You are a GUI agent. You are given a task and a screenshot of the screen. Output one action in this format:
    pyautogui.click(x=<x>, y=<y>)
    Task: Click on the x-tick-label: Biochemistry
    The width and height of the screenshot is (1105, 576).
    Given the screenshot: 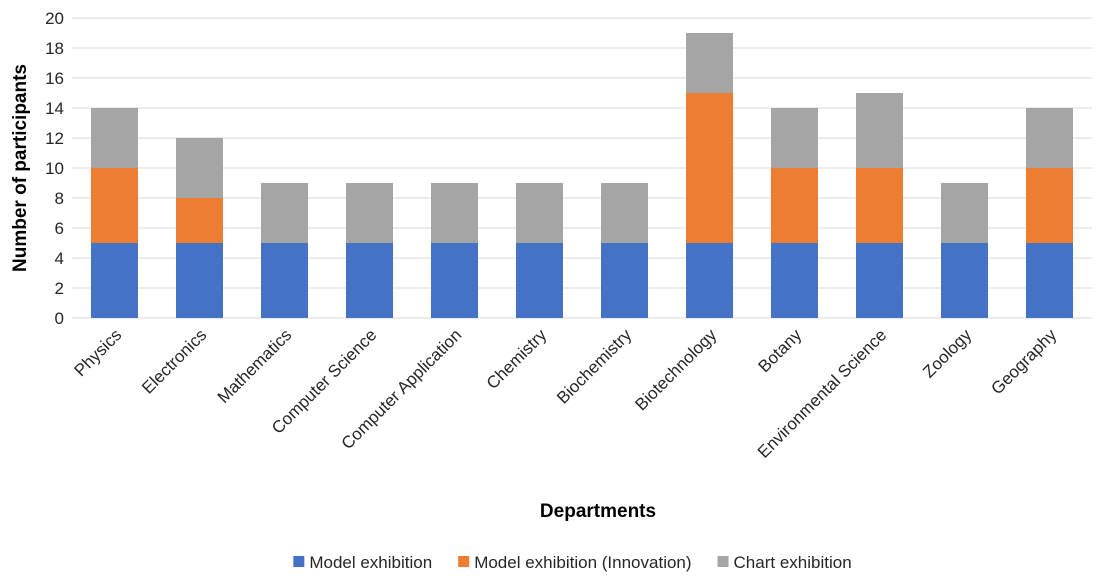 What is the action you would take?
    pyautogui.click(x=594, y=366)
    